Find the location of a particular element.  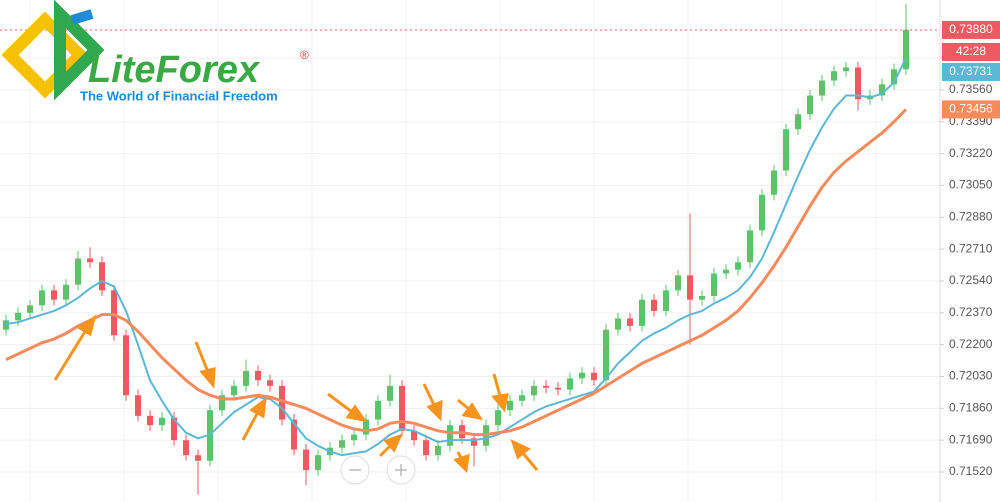

y-tick-label: 0.72710 is located at coordinates (971, 248).